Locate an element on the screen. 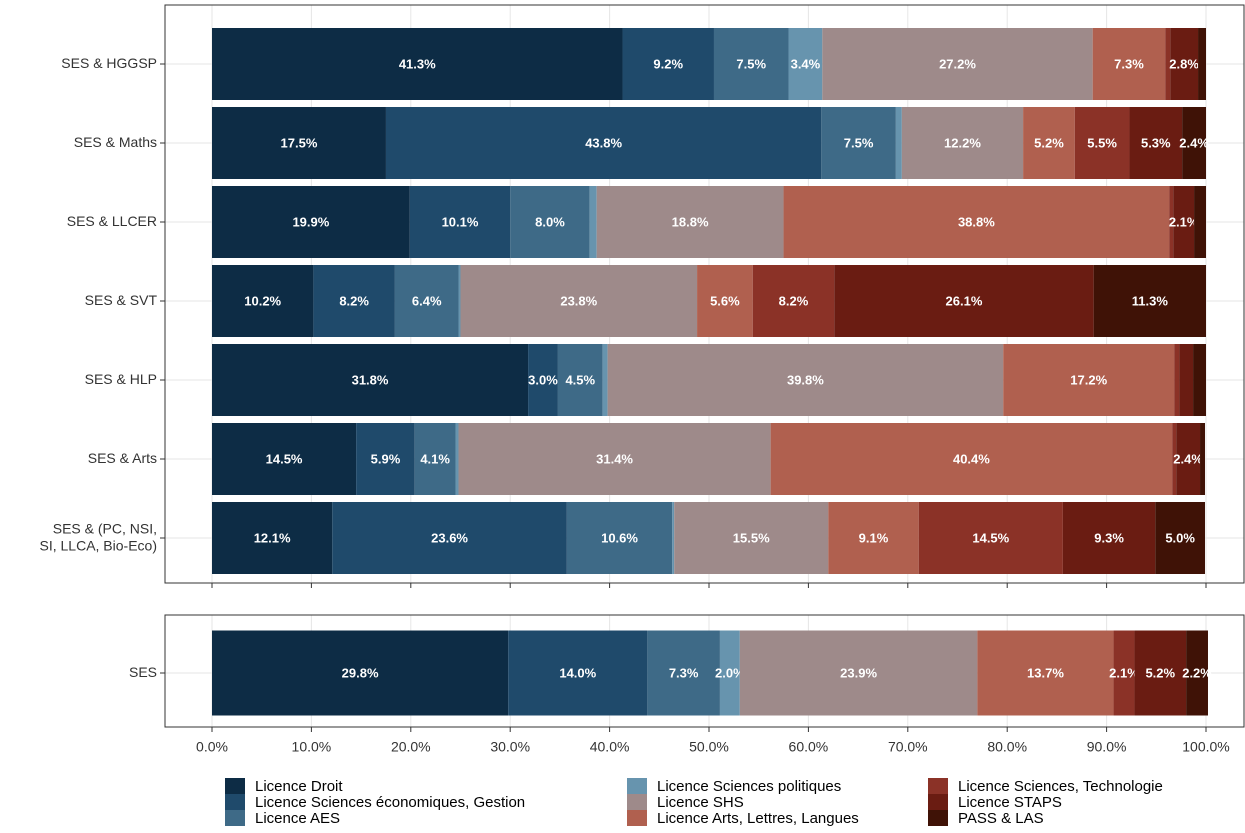 The image size is (1245, 833). value-label: 6.4% is located at coordinates (427, 300).